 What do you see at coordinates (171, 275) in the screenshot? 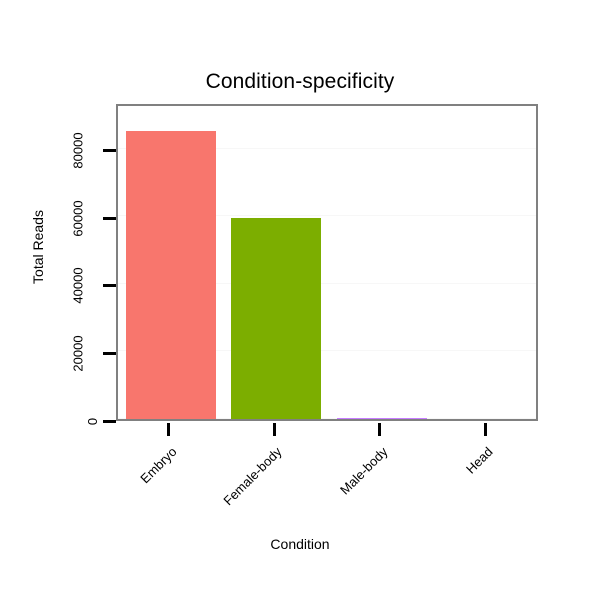
I see `bar-embryo` at bounding box center [171, 275].